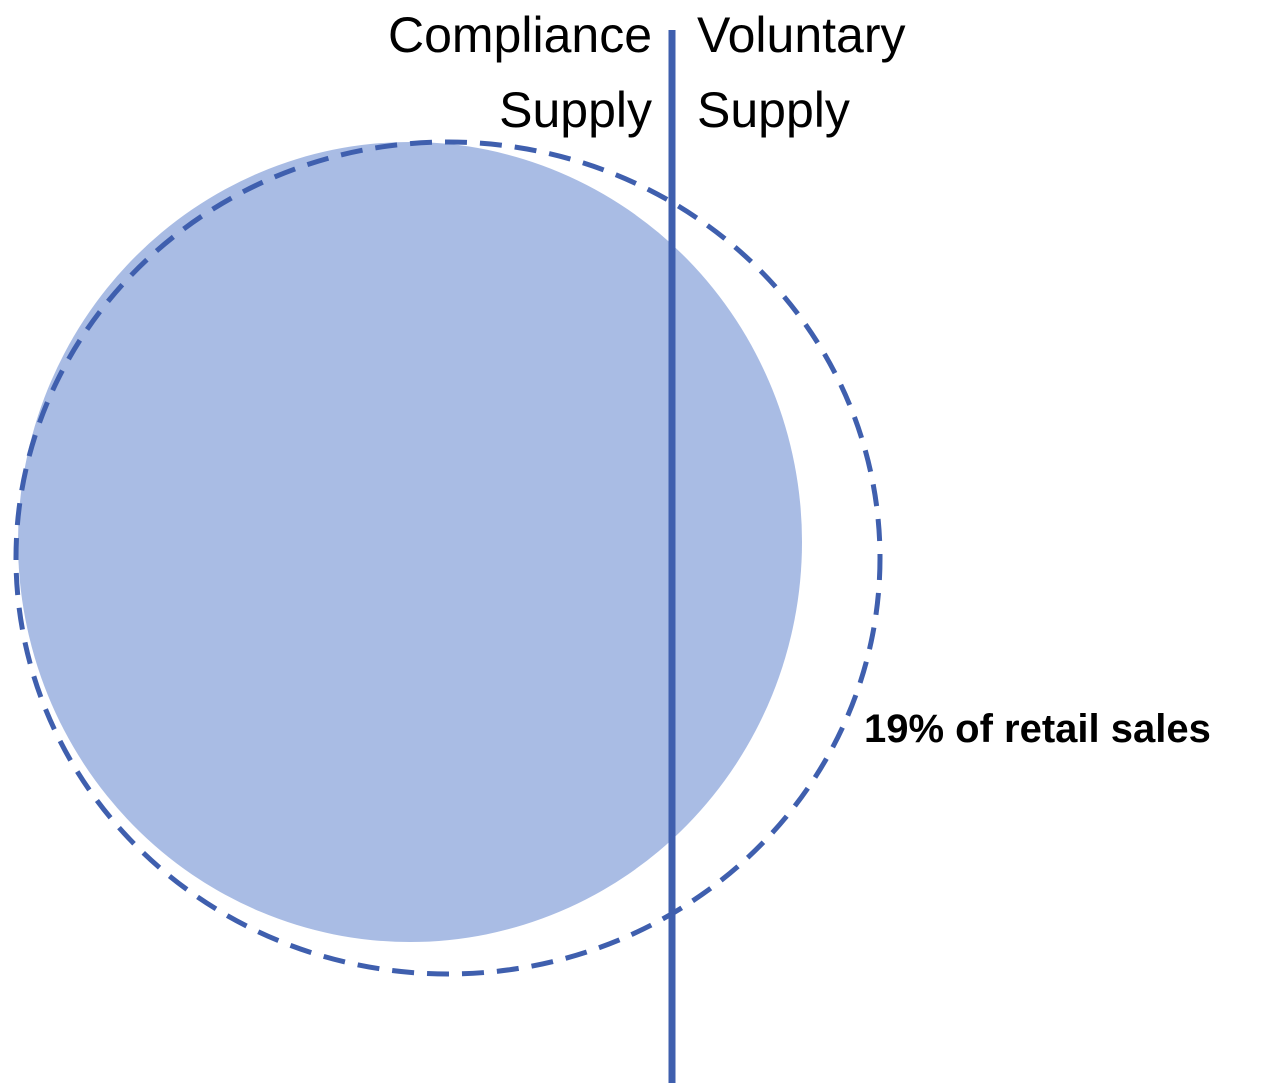  Describe the element at coordinates (575, 110) in the screenshot. I see `left-label: Supply` at that location.